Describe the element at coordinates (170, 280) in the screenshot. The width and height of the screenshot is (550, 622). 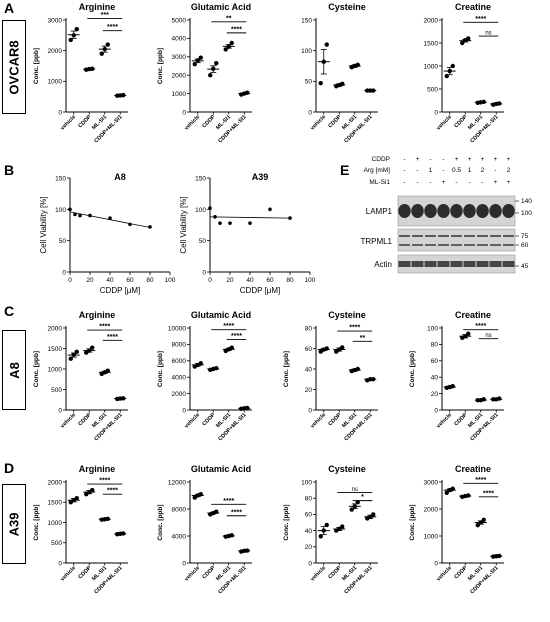
I see `x-tick-label: 100` at that location.